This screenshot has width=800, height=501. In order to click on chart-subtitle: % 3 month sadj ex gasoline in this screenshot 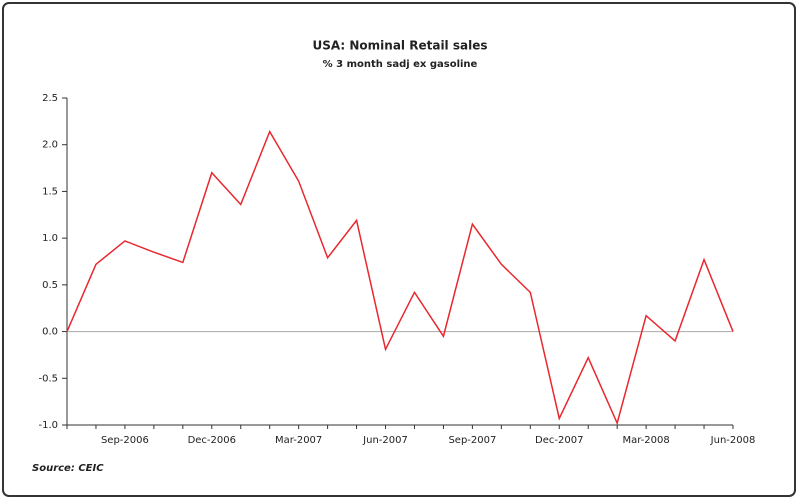, I will do `click(400, 64)`.